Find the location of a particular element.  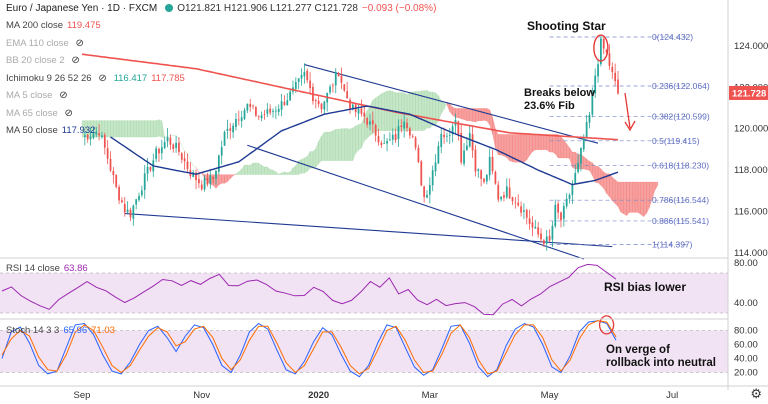

indicator-row: MA 5 close ⊘ is located at coordinates (40, 95).